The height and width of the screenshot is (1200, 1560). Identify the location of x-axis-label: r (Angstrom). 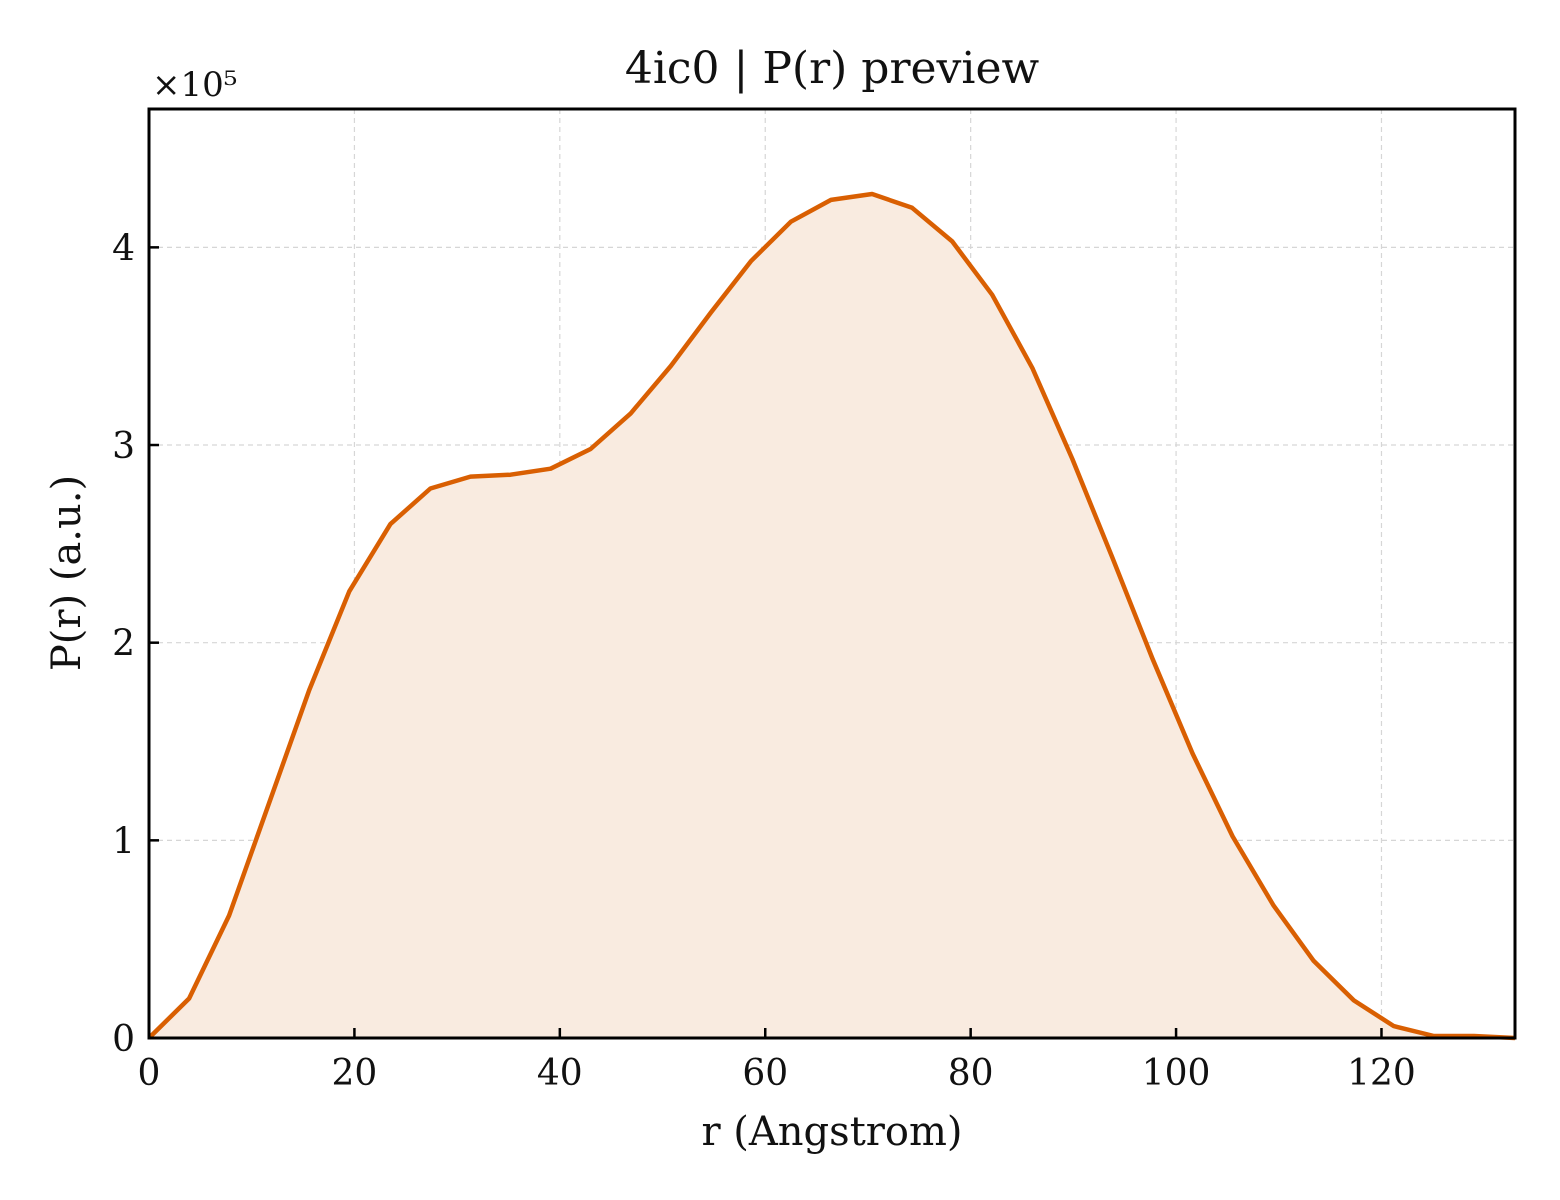
(831, 1132).